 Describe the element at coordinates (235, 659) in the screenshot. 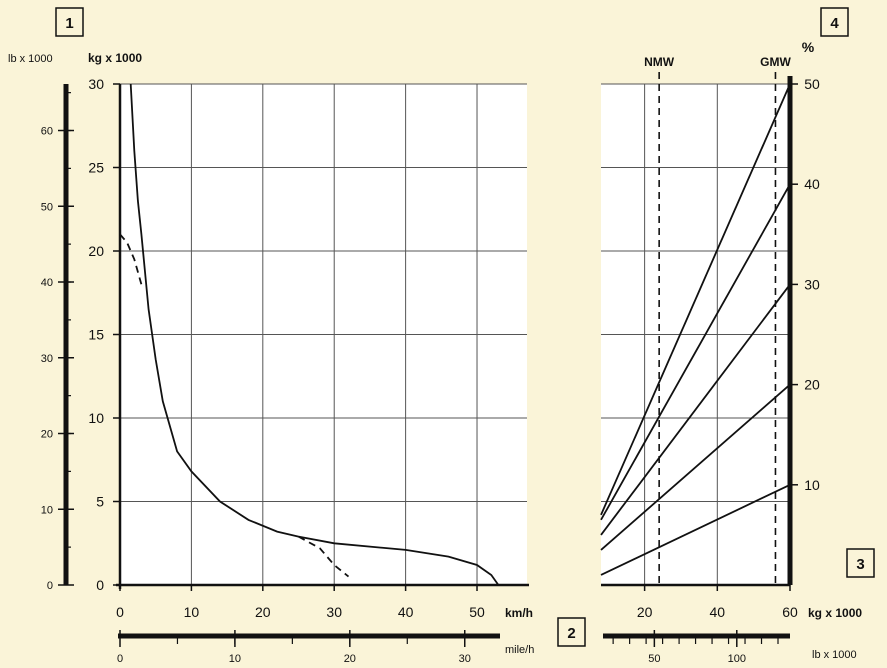

I see `mph-x-tick-label: 10` at that location.